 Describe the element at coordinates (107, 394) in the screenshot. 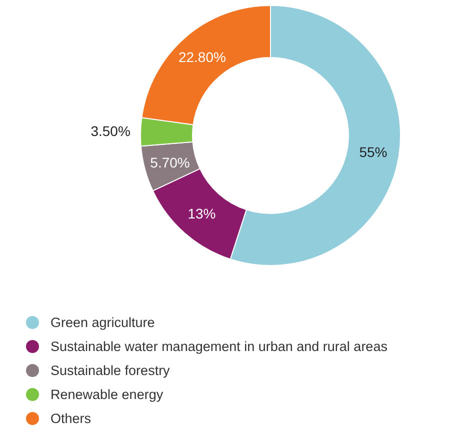

I see `legend-label: Renewable energy` at that location.